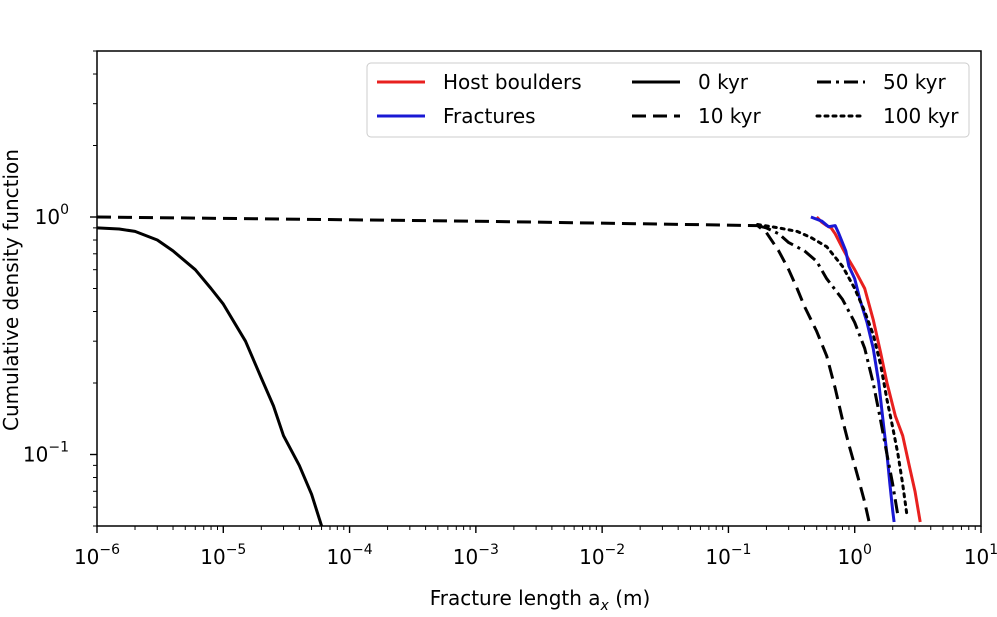 The image size is (997, 617). I want to click on y-tick-label: 10⁰, so click(52, 215).